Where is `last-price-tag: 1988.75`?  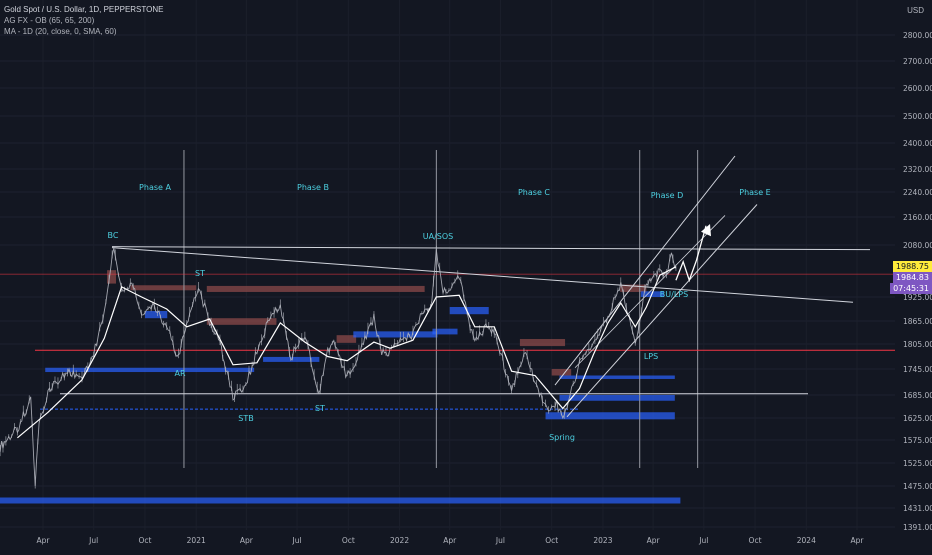
last-price-tag: 1988.75 is located at coordinates (912, 266).